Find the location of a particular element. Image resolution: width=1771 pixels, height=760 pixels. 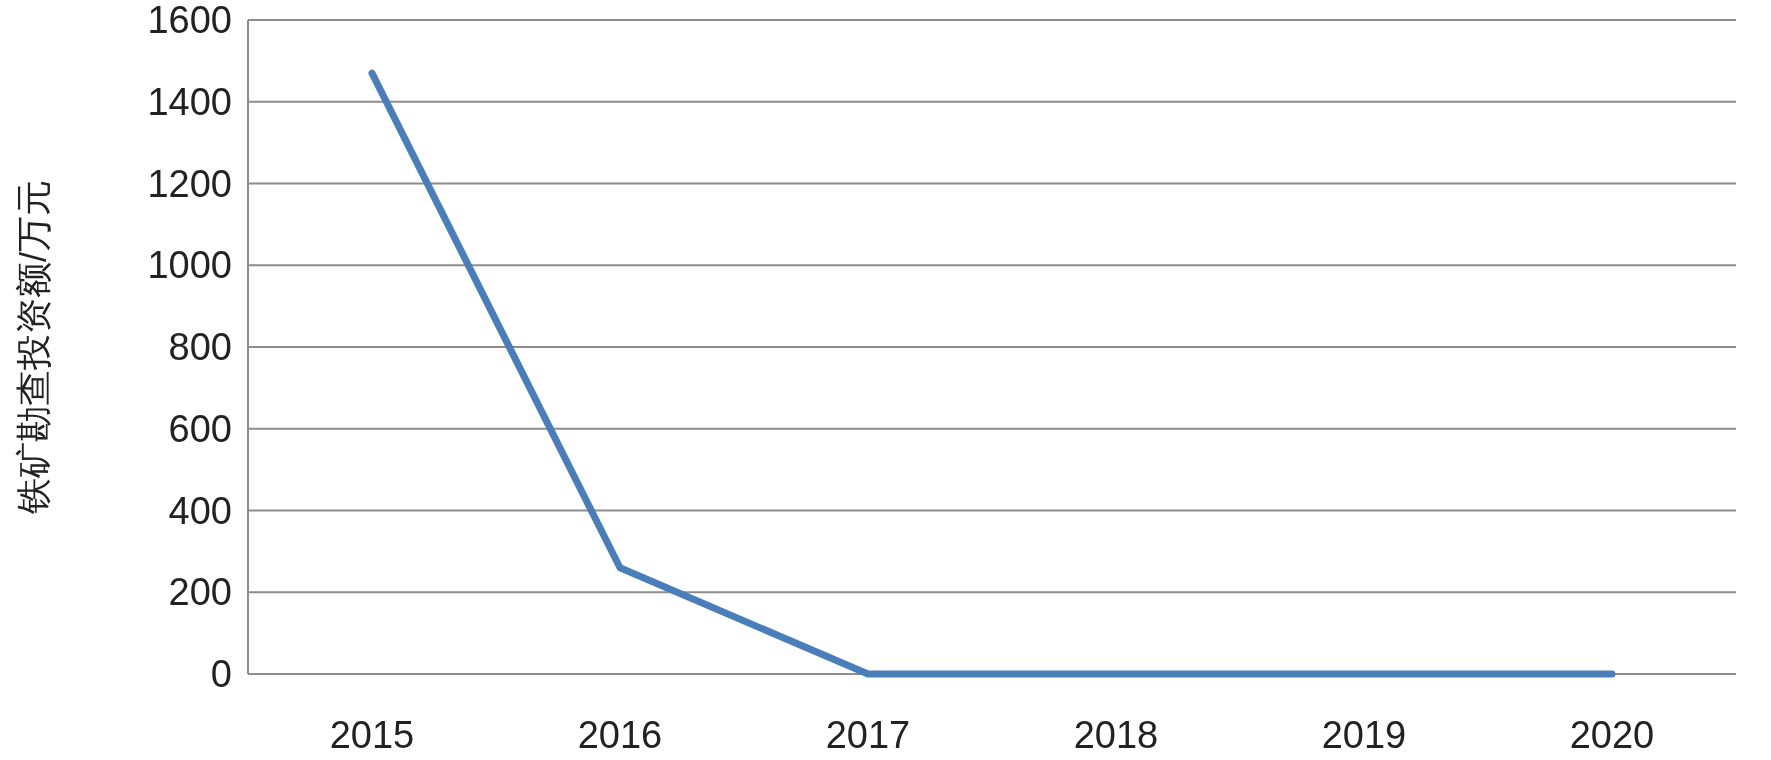

y-tick-label: 1000 is located at coordinates (189, 265).